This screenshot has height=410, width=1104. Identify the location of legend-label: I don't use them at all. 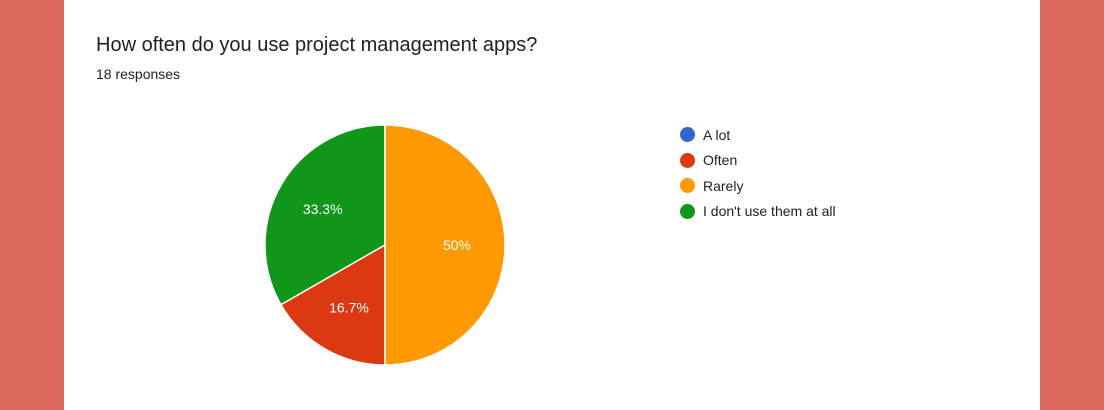
(769, 211).